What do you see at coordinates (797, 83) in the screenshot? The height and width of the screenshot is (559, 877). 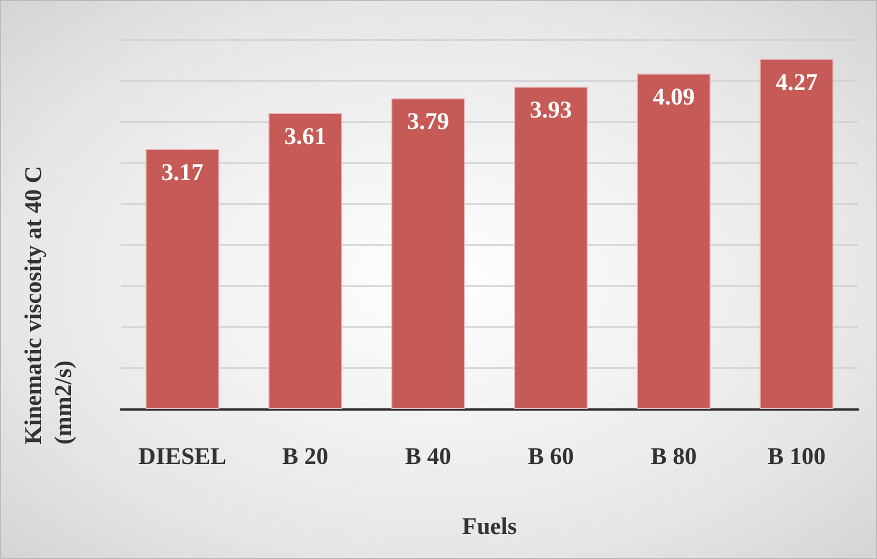 I see `data-label: 4.27` at bounding box center [797, 83].